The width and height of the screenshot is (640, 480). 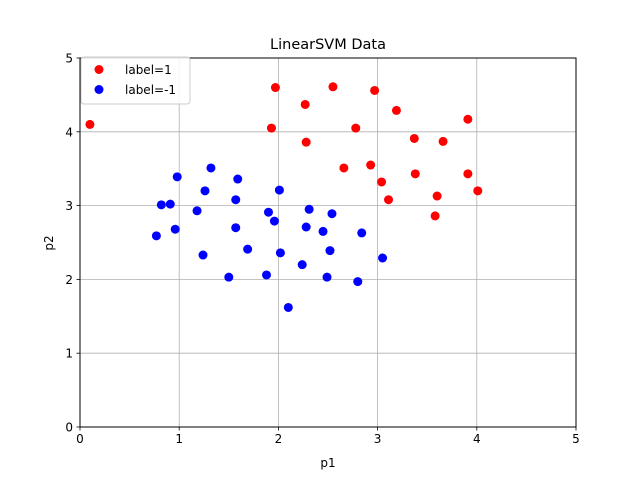 I want to click on legend-label-neg1: label=-1, so click(x=150, y=90).